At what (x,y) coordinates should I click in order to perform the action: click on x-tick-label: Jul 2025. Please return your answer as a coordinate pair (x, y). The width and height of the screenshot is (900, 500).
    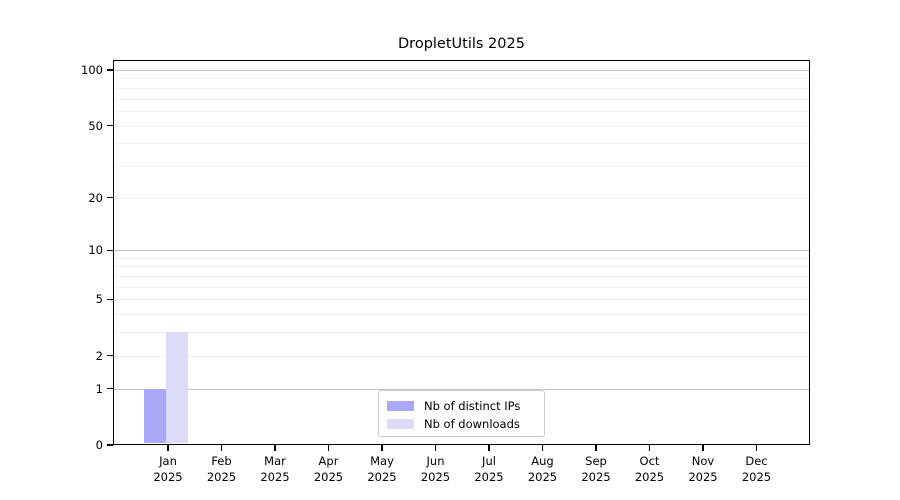
    Looking at the image, I should click on (489, 469).